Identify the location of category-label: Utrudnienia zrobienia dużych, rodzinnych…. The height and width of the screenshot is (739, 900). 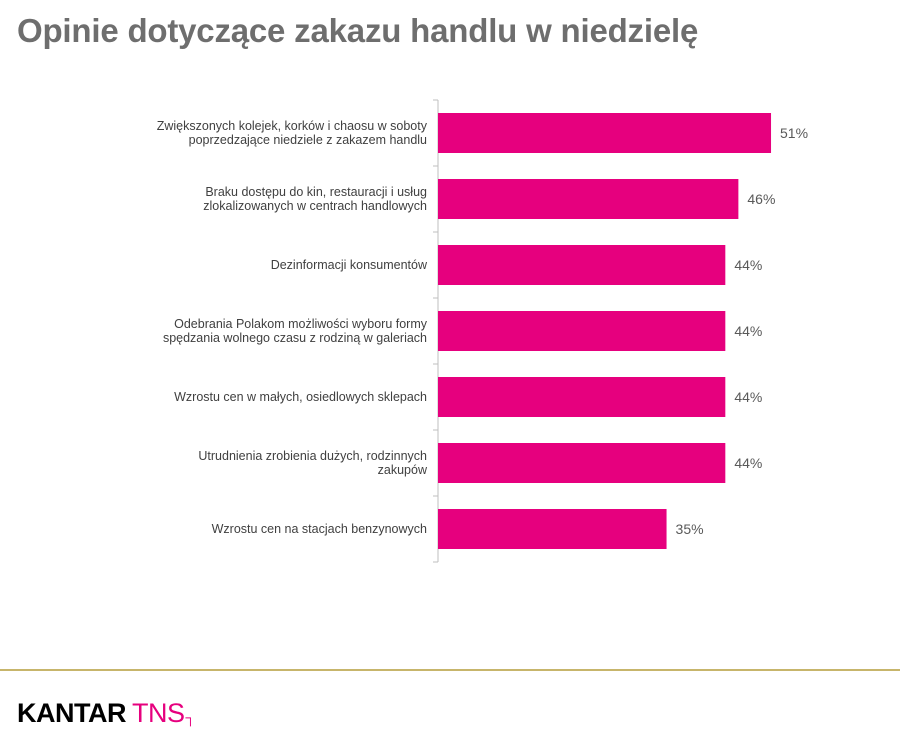
(313, 463).